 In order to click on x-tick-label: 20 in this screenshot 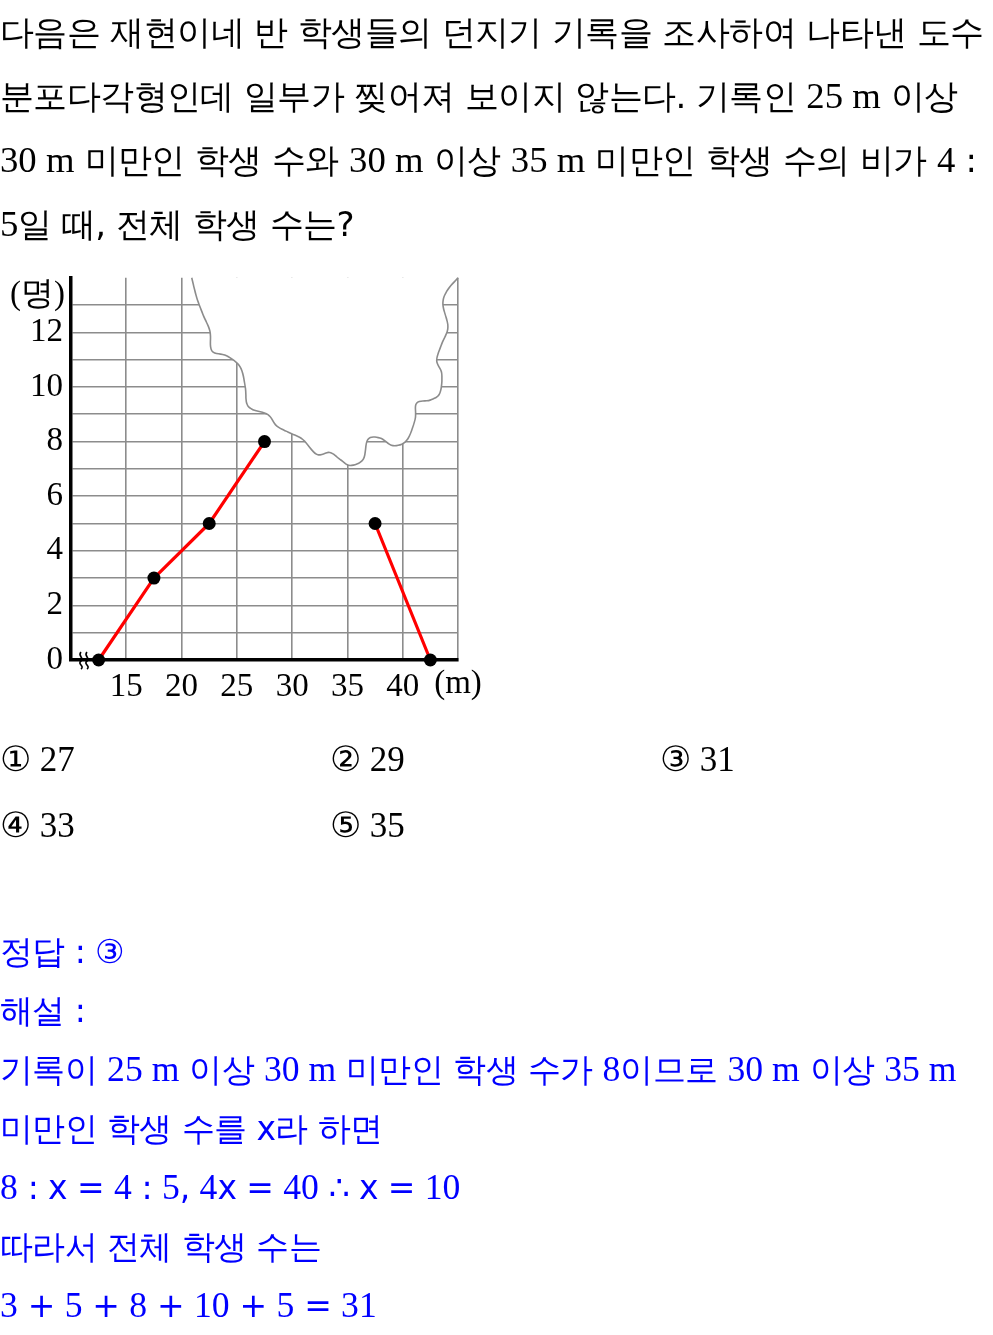, I will do `click(182, 685)`.